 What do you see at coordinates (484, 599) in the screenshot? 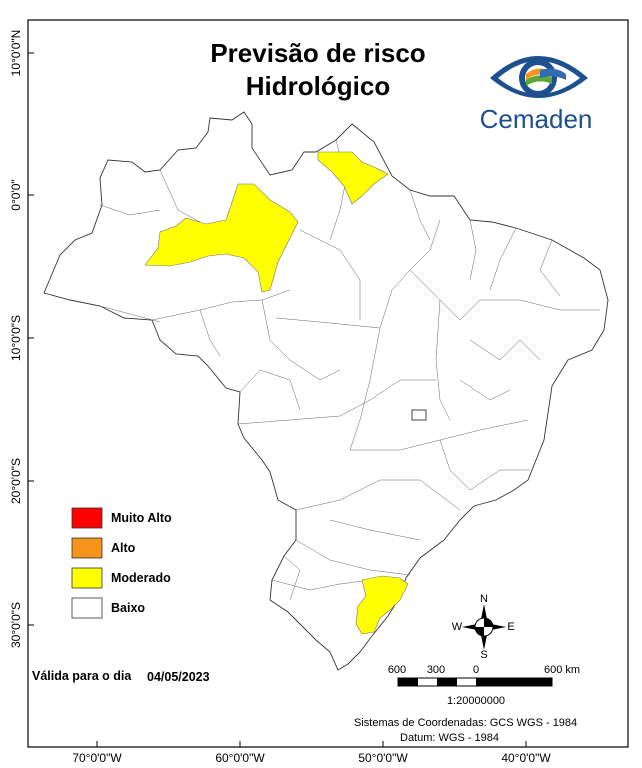
I see `compass-n: N` at bounding box center [484, 599].